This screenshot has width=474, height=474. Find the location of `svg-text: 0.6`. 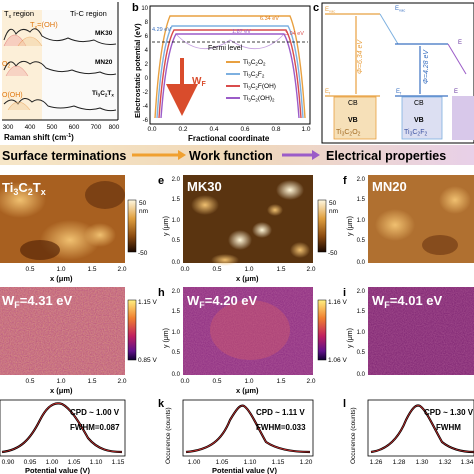

svg-text: 0.6 is located at coordinates (244, 129).